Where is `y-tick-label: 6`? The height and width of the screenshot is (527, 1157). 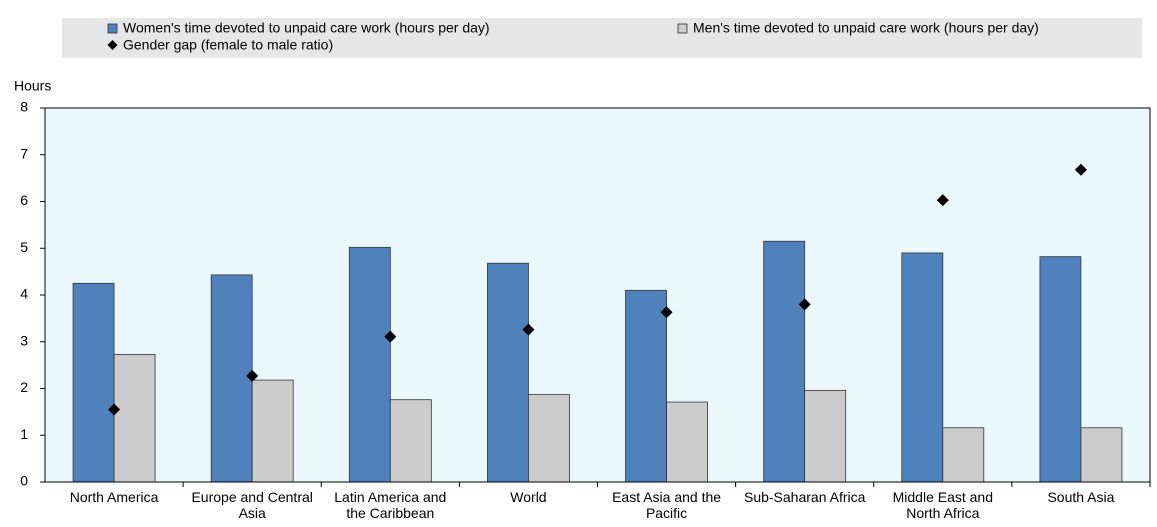 y-tick-label: 6 is located at coordinates (24, 200).